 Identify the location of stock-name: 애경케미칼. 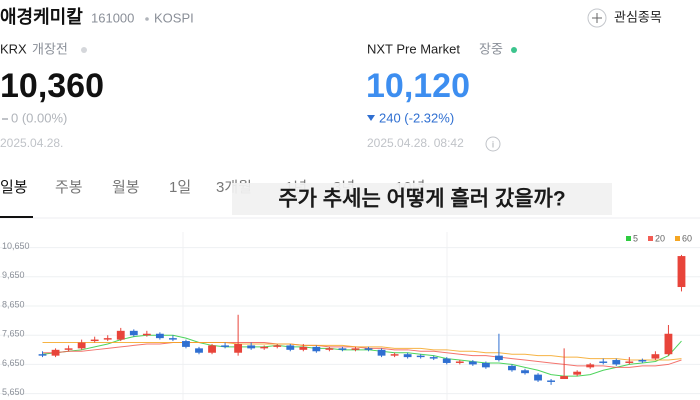
(41, 17).